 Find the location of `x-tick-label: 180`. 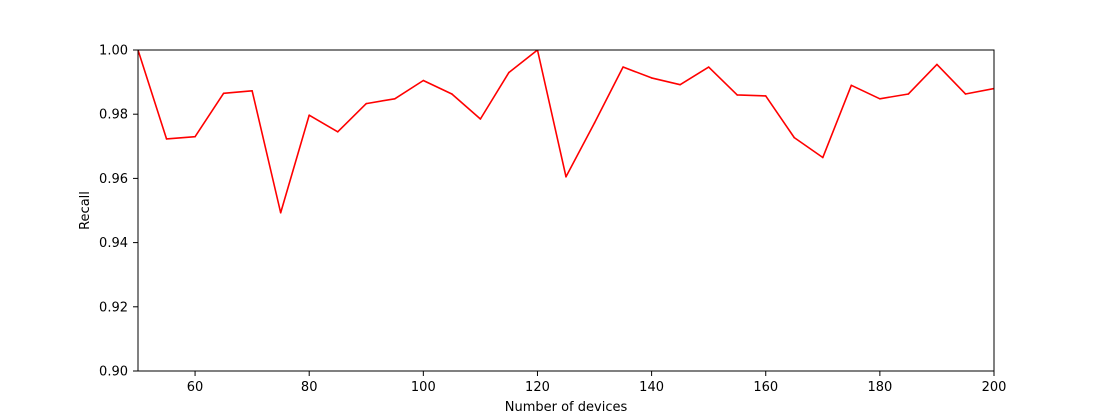

x-tick-label: 180 is located at coordinates (879, 387).